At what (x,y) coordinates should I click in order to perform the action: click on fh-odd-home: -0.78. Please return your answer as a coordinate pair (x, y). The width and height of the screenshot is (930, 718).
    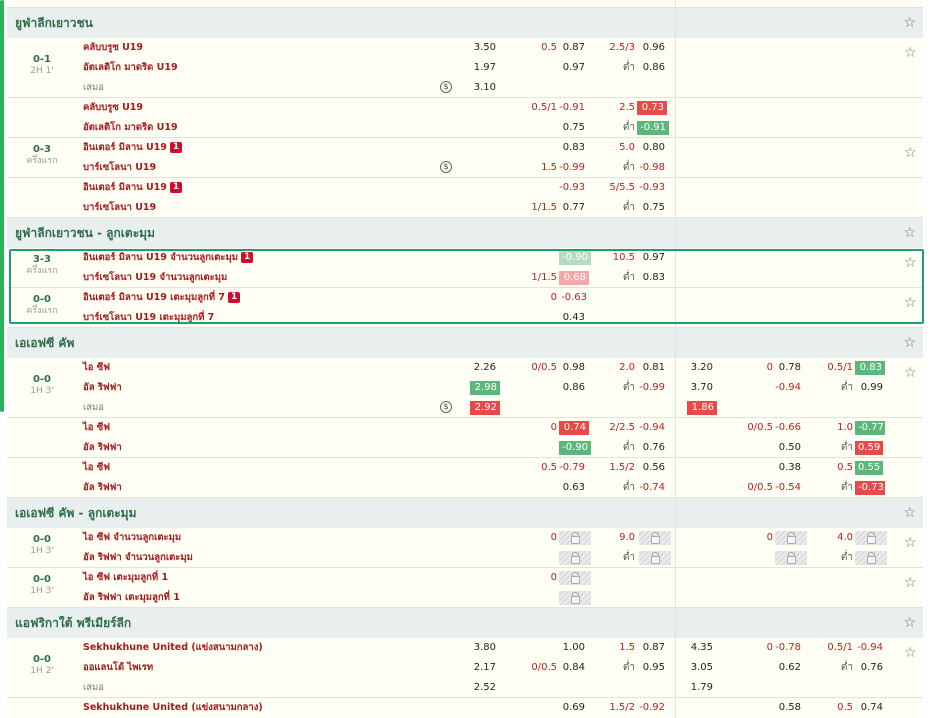
    Looking at the image, I should click on (788, 647).